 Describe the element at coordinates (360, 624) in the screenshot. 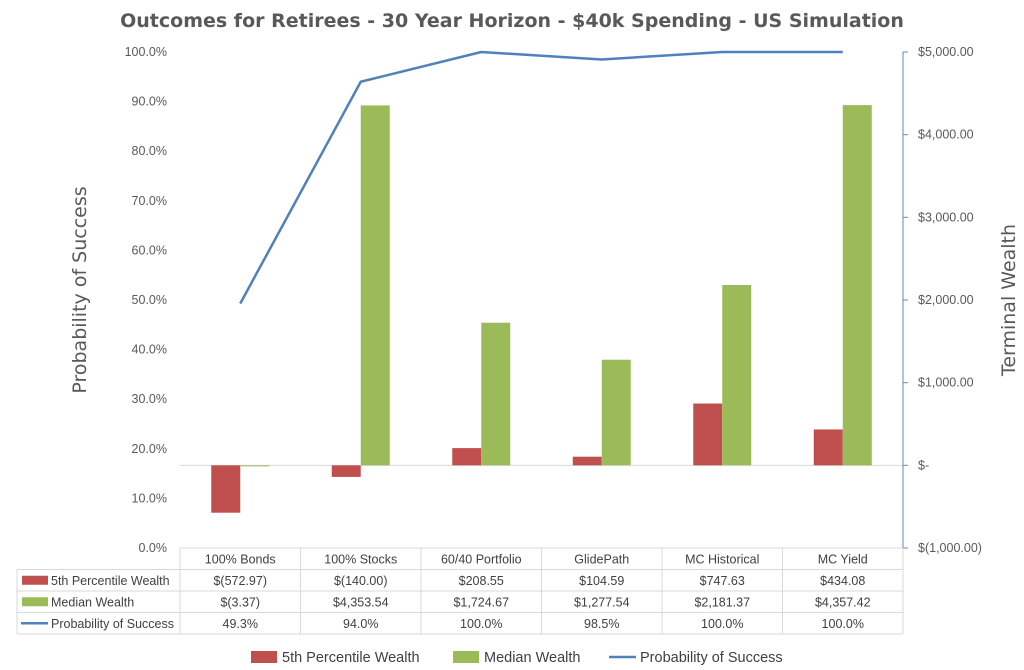

I see `table-cell: 94.0%` at that location.